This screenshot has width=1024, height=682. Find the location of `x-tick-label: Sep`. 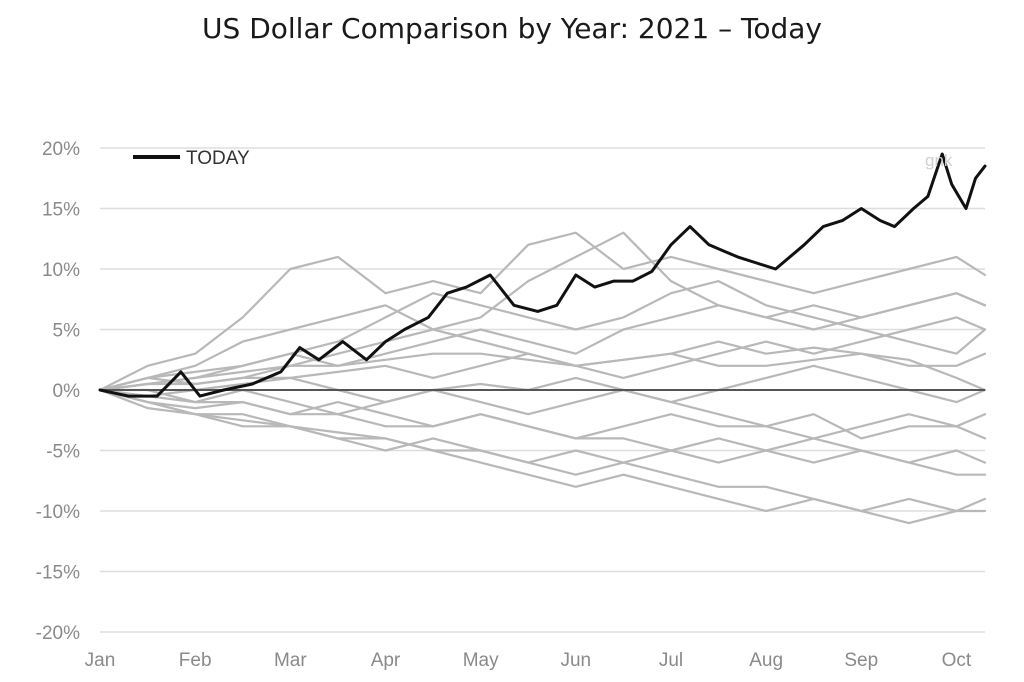

x-tick-label: Sep is located at coordinates (861, 660).